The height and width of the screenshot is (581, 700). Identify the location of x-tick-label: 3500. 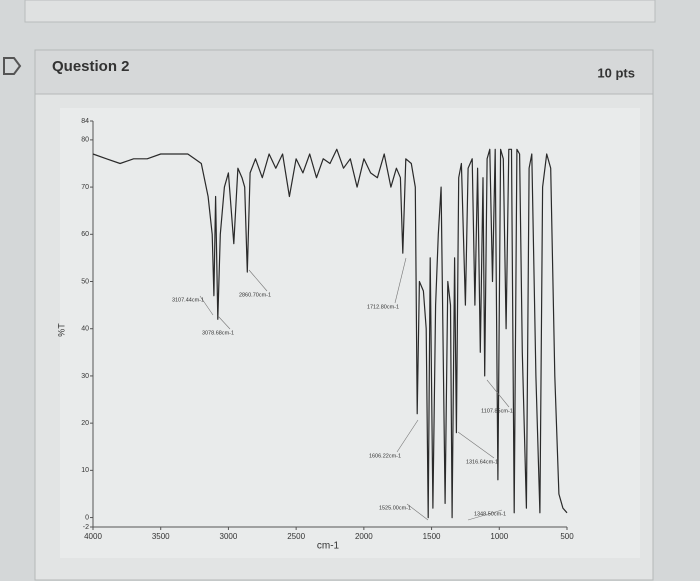
(161, 536).